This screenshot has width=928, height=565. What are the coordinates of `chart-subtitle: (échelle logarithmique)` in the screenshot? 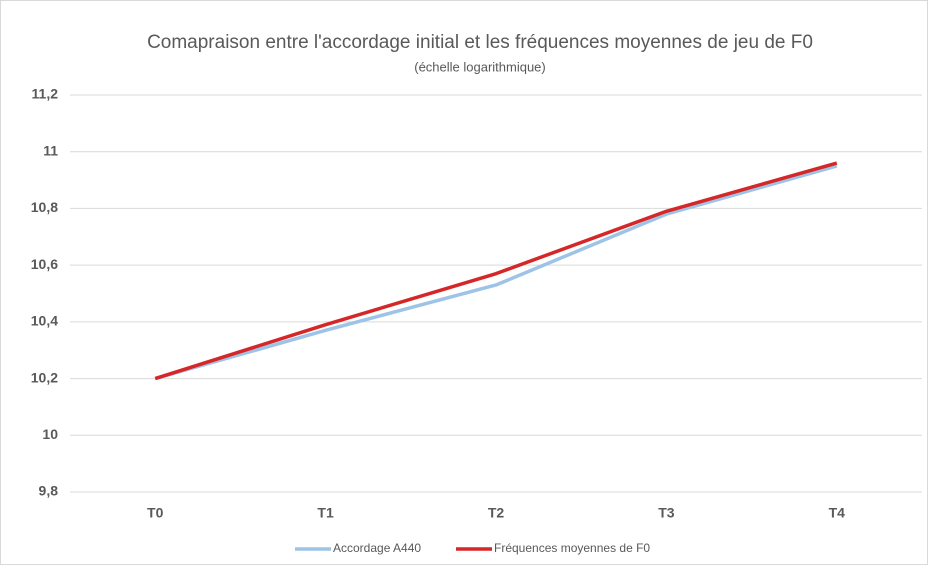 It's located at (480, 66).